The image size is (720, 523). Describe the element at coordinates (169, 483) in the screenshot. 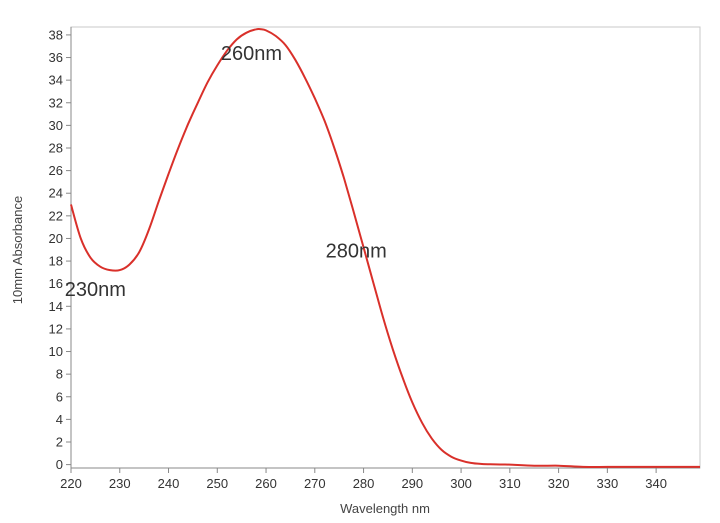

I see `x-tick-label: 240` at that location.